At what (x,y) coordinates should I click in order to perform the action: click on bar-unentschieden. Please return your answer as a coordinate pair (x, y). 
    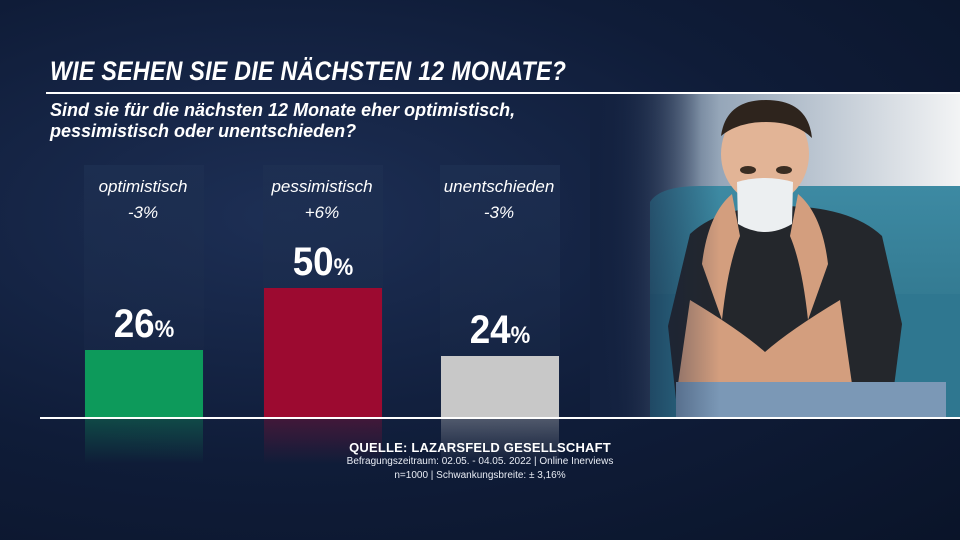
    Looking at the image, I should click on (500, 387).